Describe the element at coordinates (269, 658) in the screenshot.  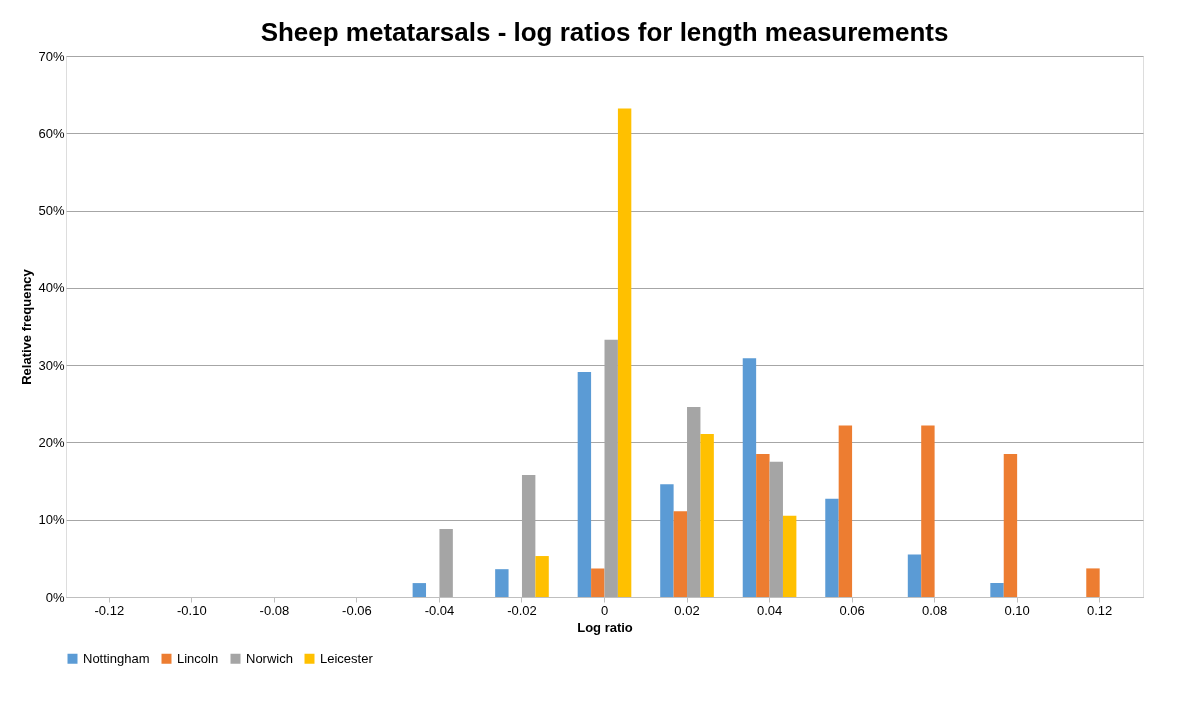
I see `legend-label: Norwich` at that location.